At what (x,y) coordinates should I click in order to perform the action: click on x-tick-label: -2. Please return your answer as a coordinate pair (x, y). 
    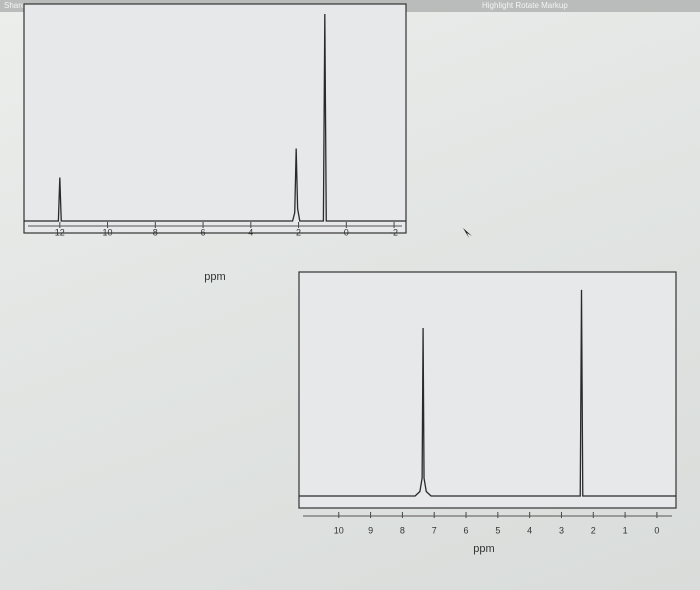
    Looking at the image, I should click on (394, 232).